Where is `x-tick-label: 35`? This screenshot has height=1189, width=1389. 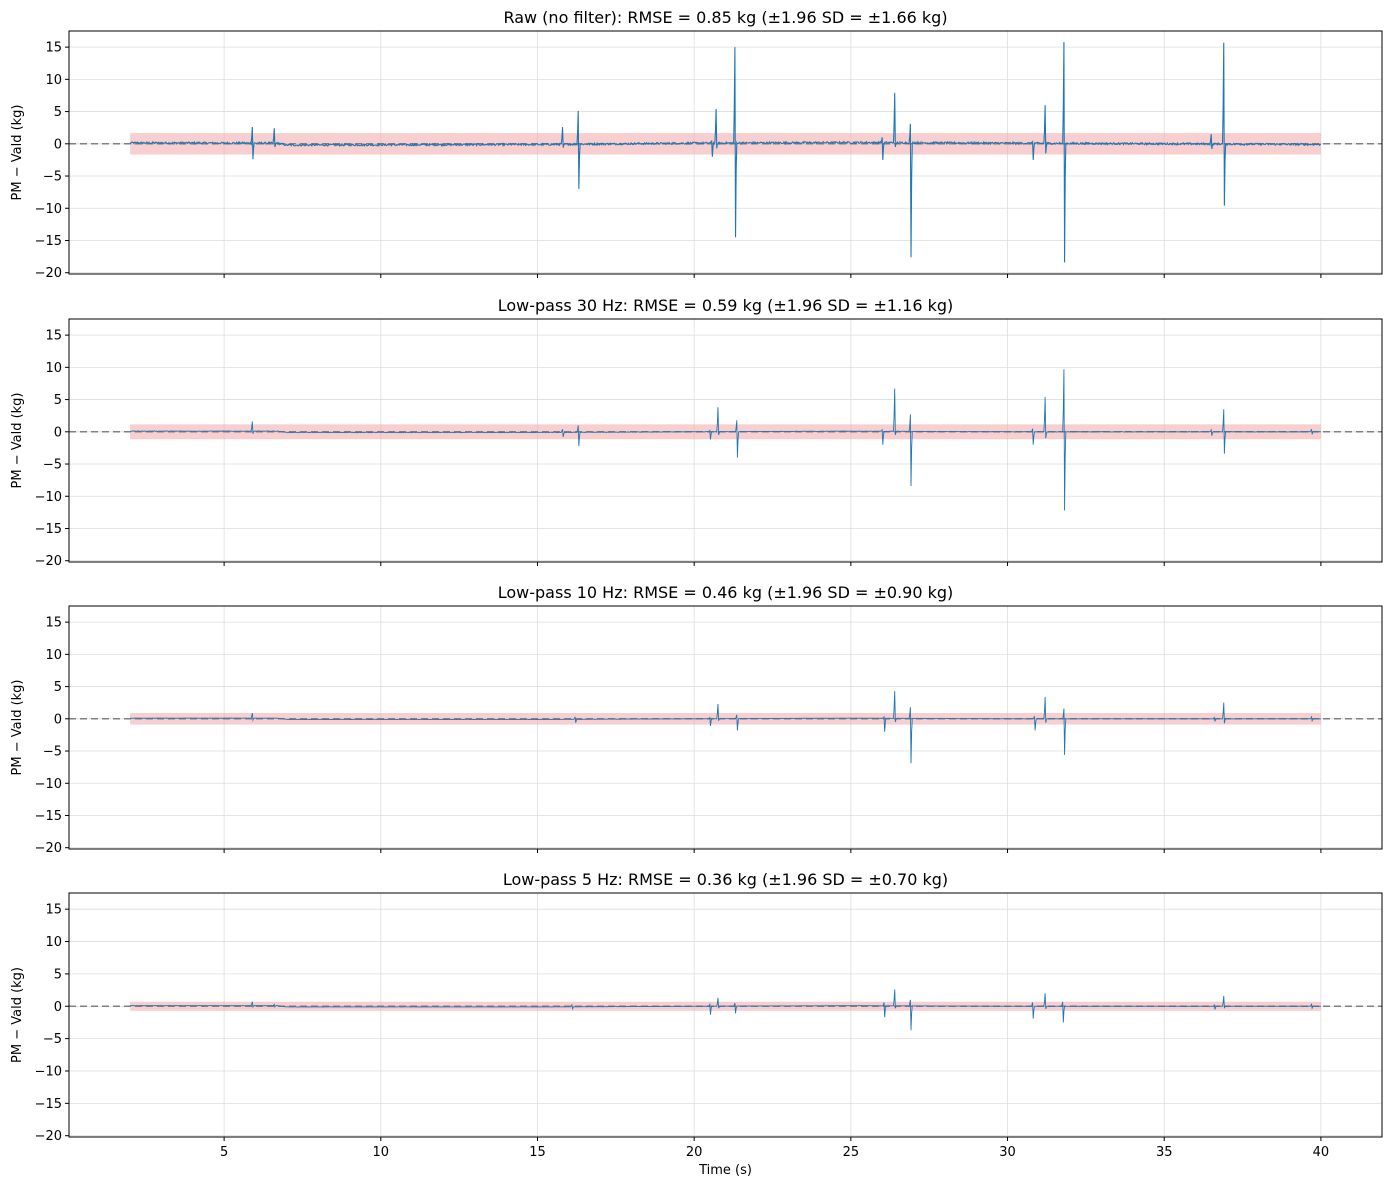 x-tick-label: 35 is located at coordinates (1164, 1152).